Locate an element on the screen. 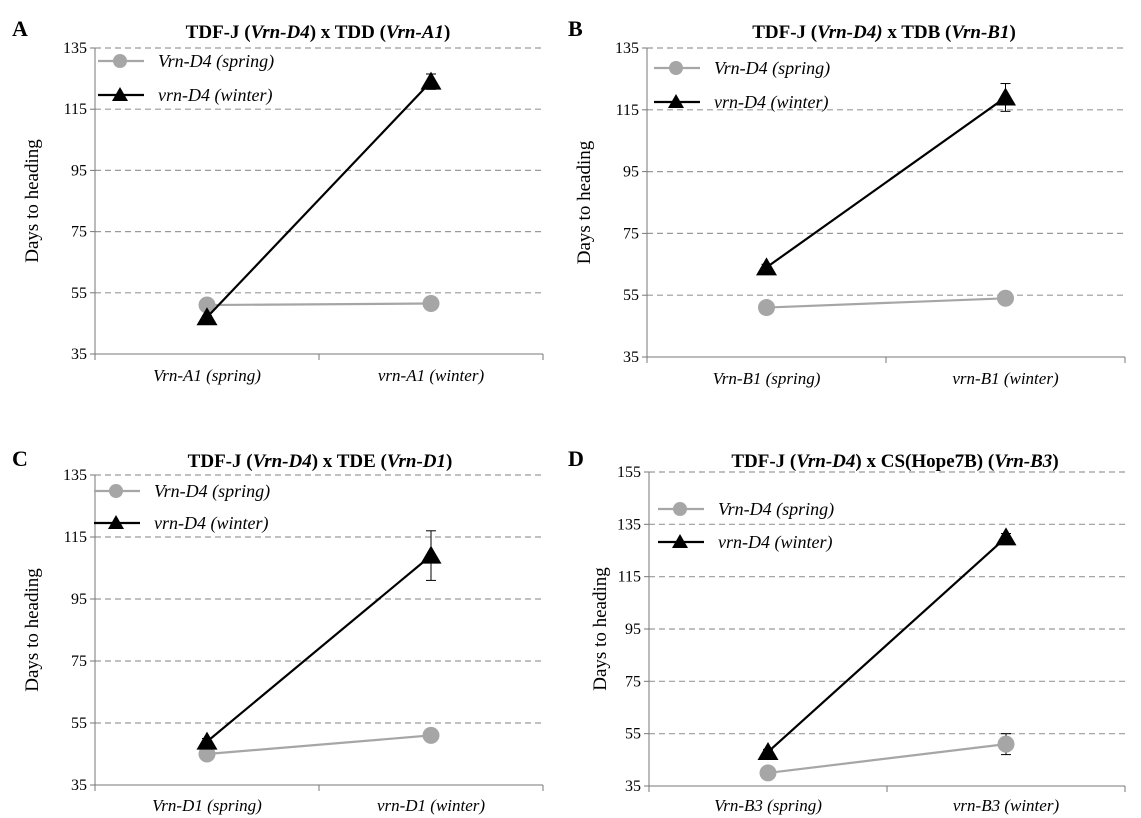 This screenshot has width=1141, height=818. y-tick-label: 155 is located at coordinates (629, 472).